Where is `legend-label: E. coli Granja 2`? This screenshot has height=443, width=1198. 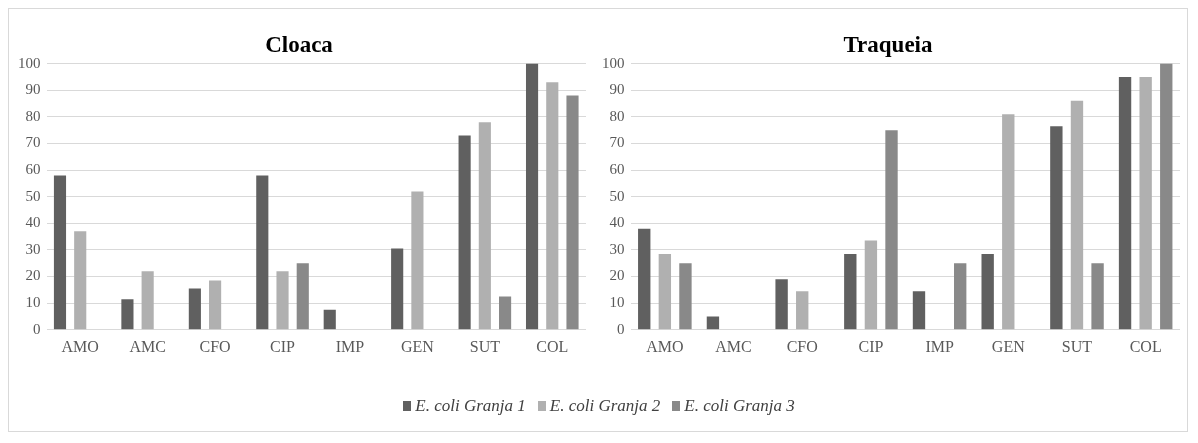
legend-label: E. coli Granja 2 is located at coordinates (604, 406).